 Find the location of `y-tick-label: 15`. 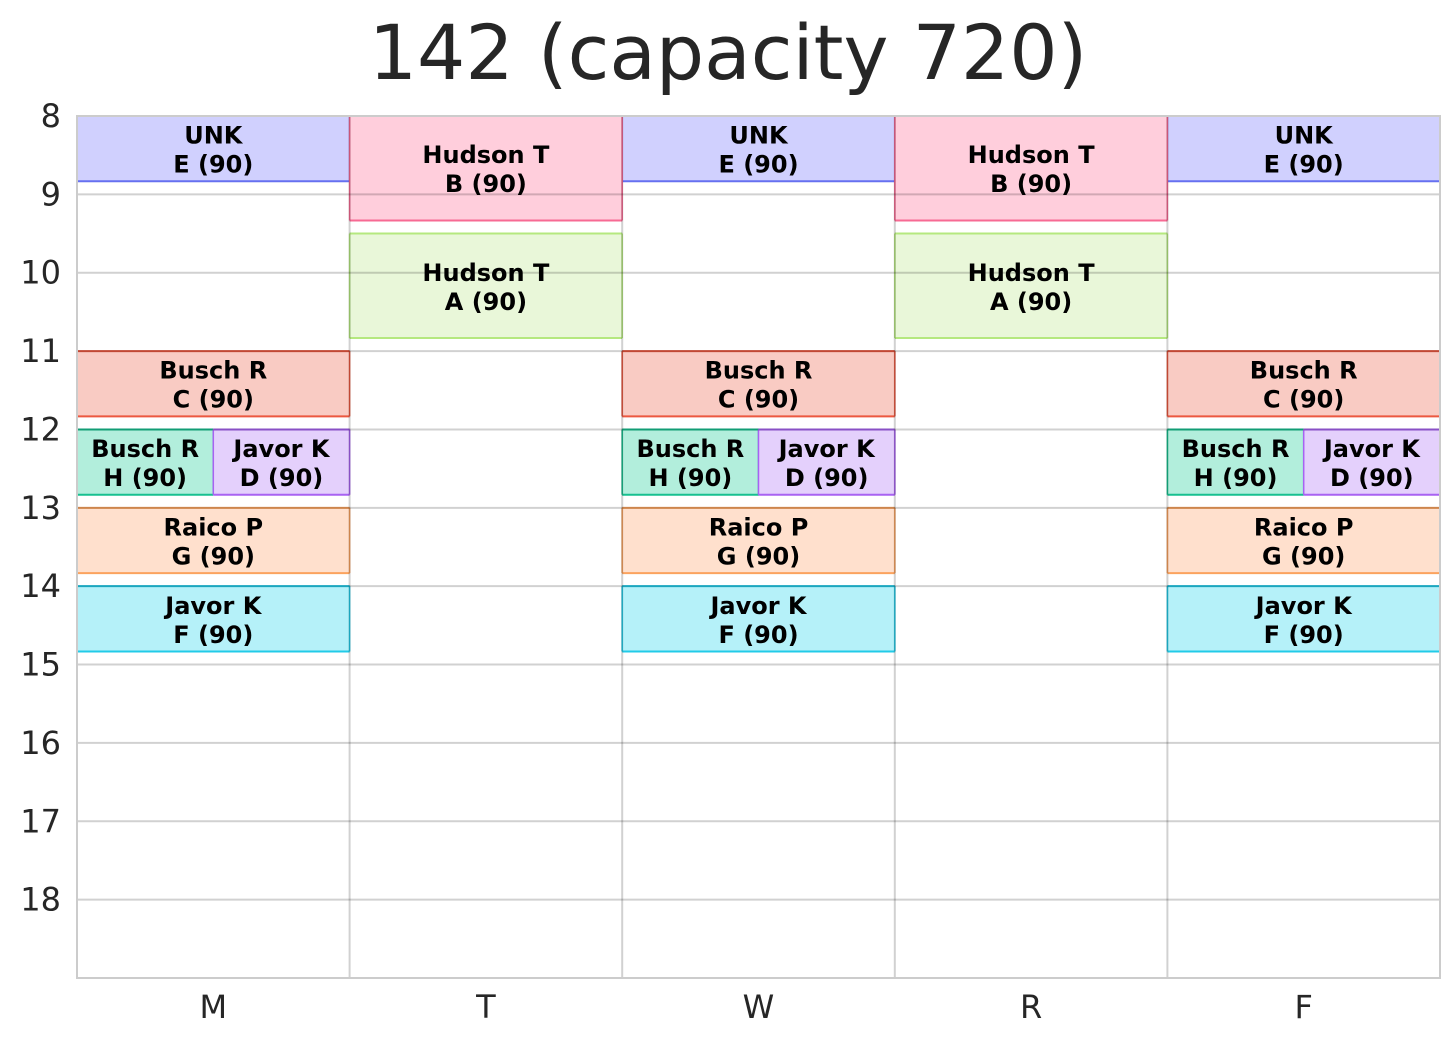

y-tick-label: 15 is located at coordinates (40, 665).